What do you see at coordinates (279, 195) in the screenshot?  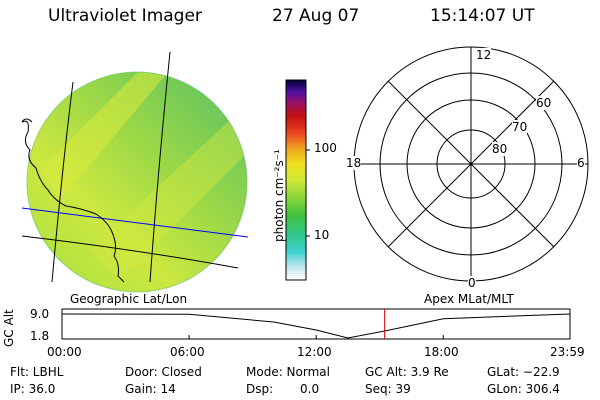 I see `colorbar-unit-label: photon cm⁻²s⁻¹` at bounding box center [279, 195].